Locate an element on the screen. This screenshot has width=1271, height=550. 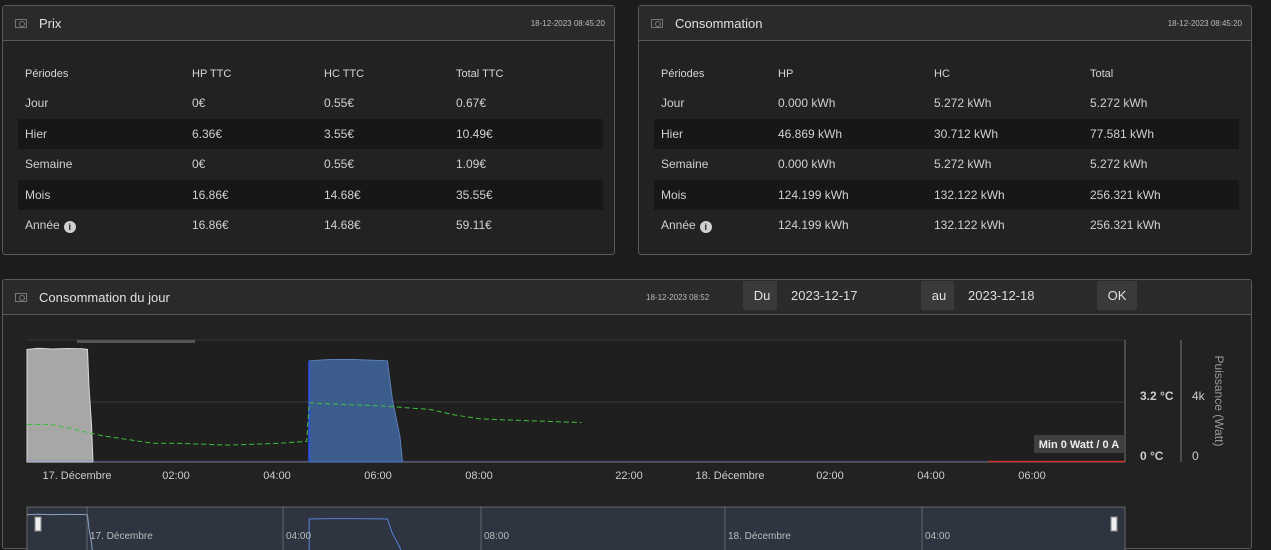
value-cell: 14.68€ is located at coordinates (342, 225).